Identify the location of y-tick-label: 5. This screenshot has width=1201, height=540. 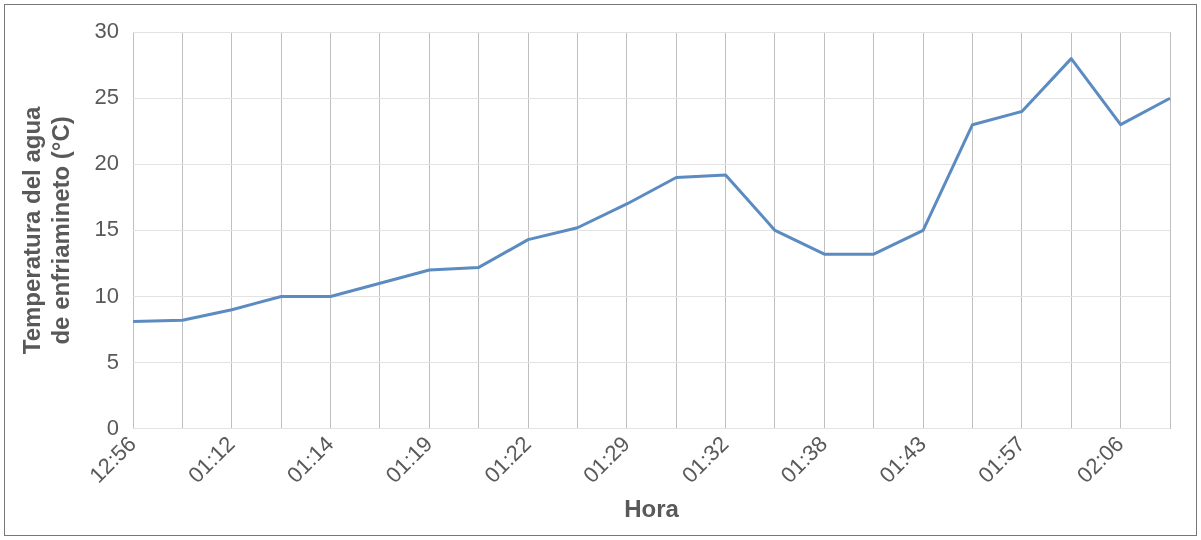
(113, 361).